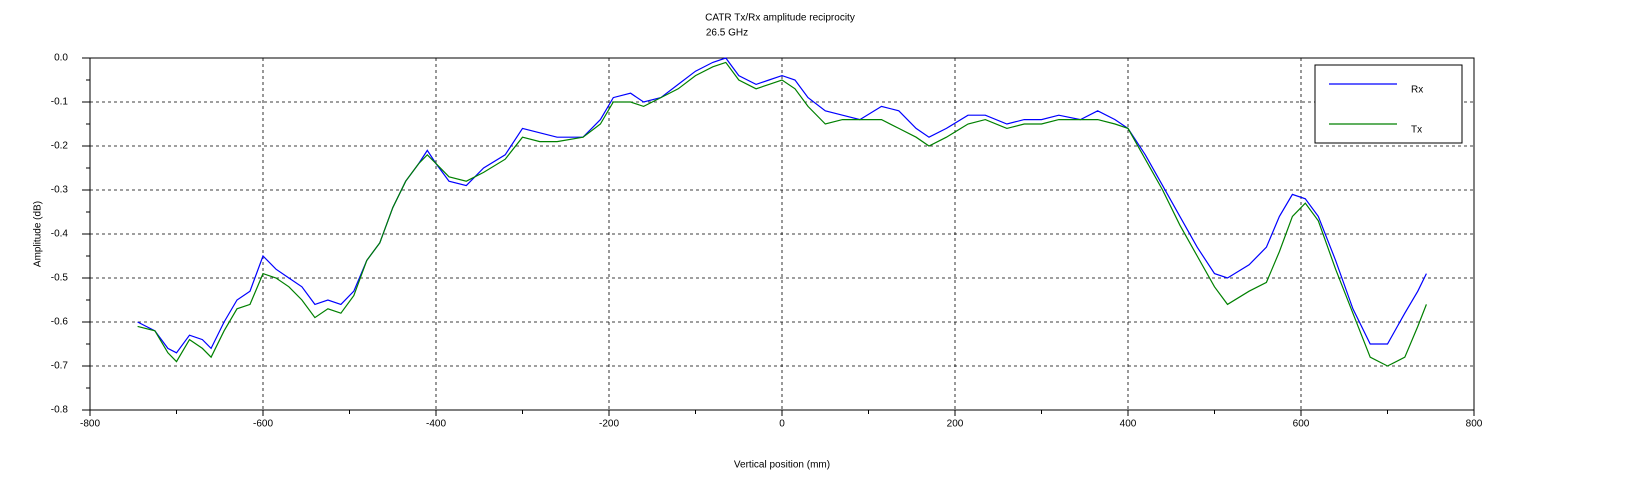  I want to click on y-tick-label: -0.5, so click(60, 278).